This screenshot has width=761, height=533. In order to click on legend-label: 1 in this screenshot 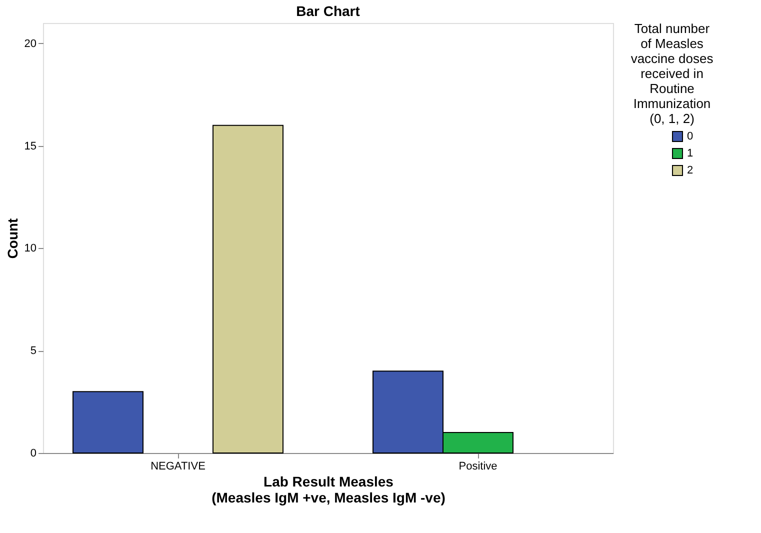, I will do `click(690, 154)`.